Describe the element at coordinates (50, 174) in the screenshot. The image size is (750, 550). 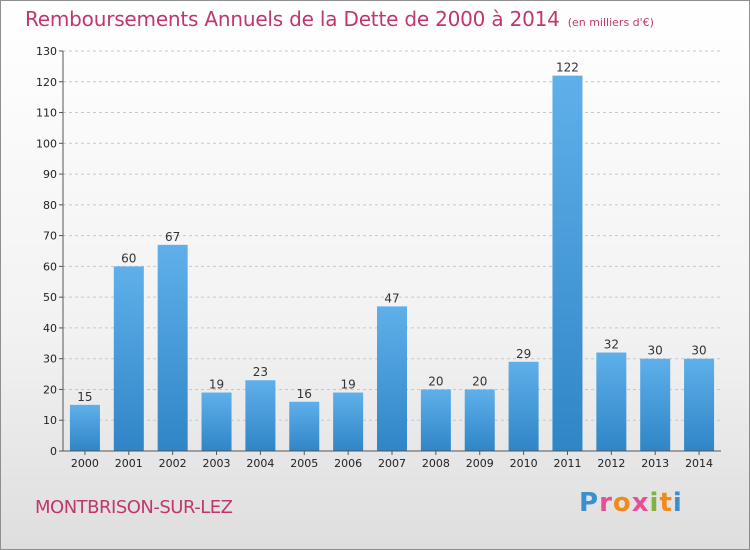
I see `y-tick-label: 90` at that location.